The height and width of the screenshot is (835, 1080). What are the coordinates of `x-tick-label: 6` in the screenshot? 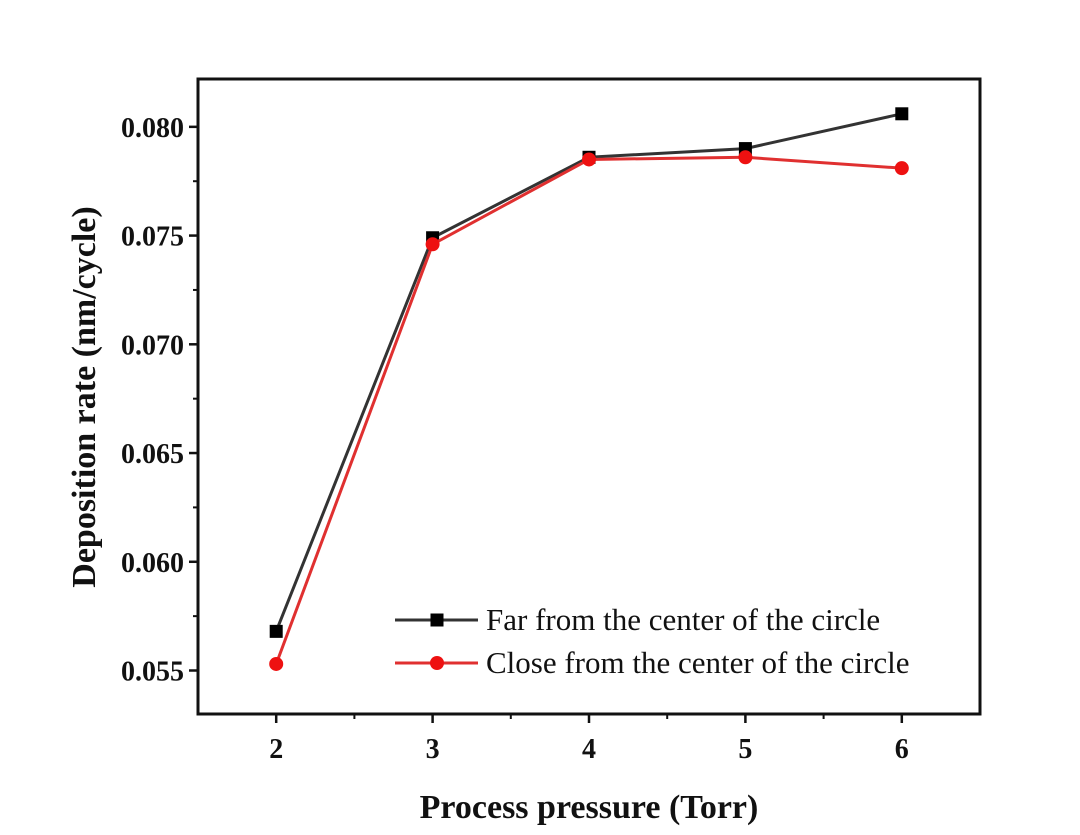 It's located at (902, 749).